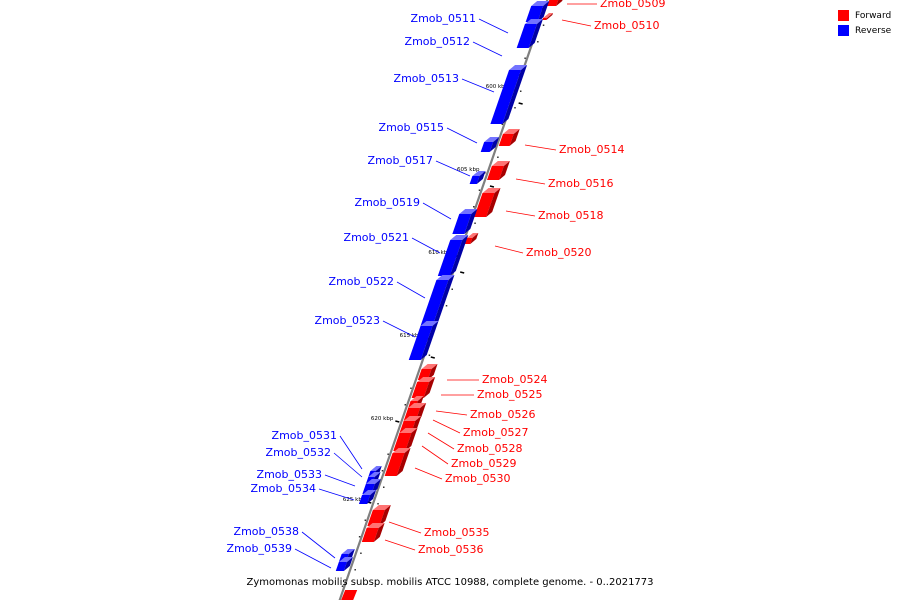  What do you see at coordinates (289, 474) in the screenshot?
I see `gene-label-zmob_0533: Zmob_0533` at bounding box center [289, 474].